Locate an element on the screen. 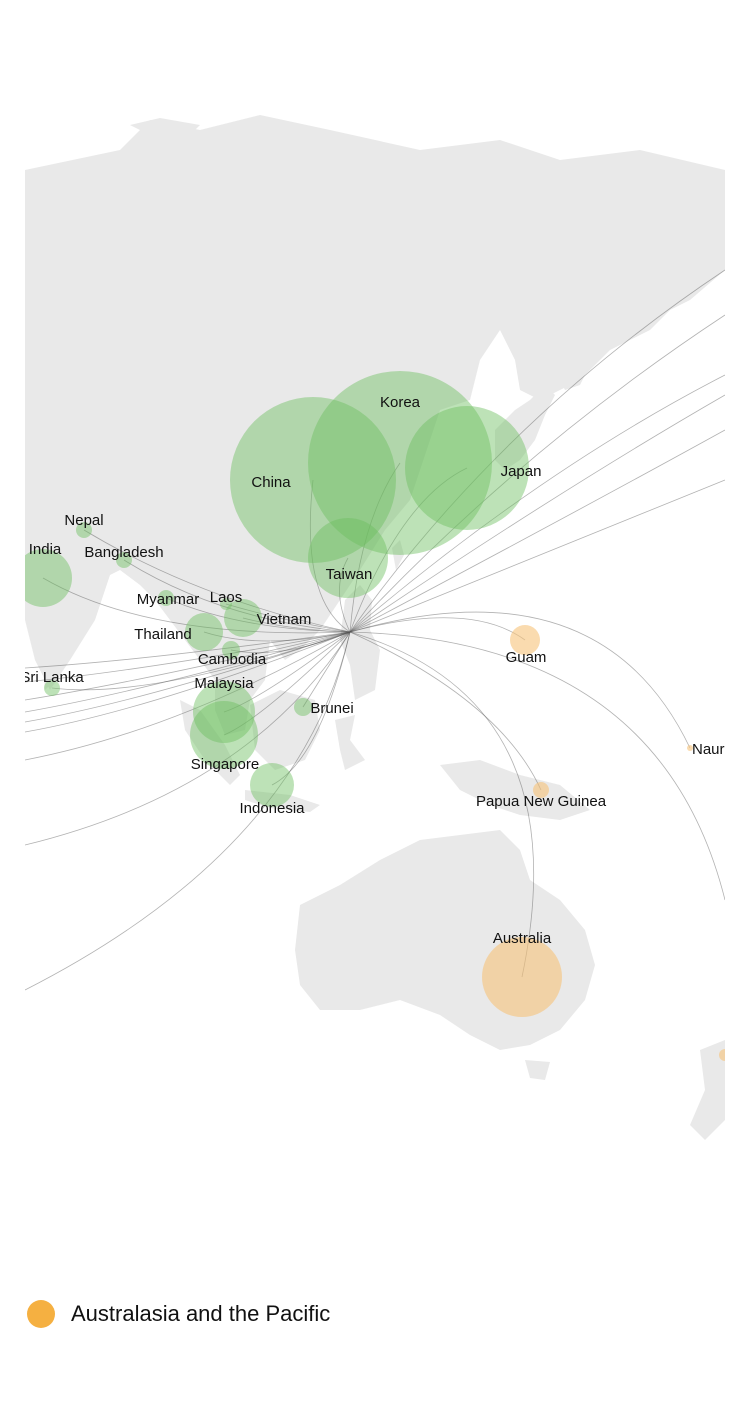 The height and width of the screenshot is (1417, 750). legend-swatch-pacific is located at coordinates (41, 1314).